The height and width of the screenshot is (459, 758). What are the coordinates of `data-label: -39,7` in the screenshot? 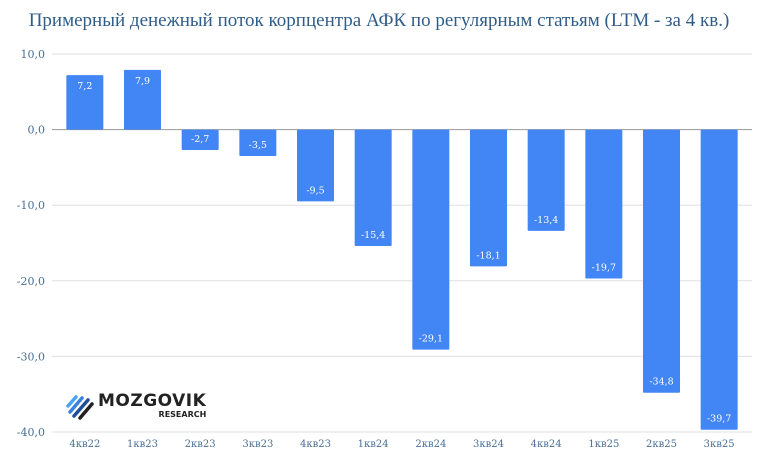 It's located at (719, 419).